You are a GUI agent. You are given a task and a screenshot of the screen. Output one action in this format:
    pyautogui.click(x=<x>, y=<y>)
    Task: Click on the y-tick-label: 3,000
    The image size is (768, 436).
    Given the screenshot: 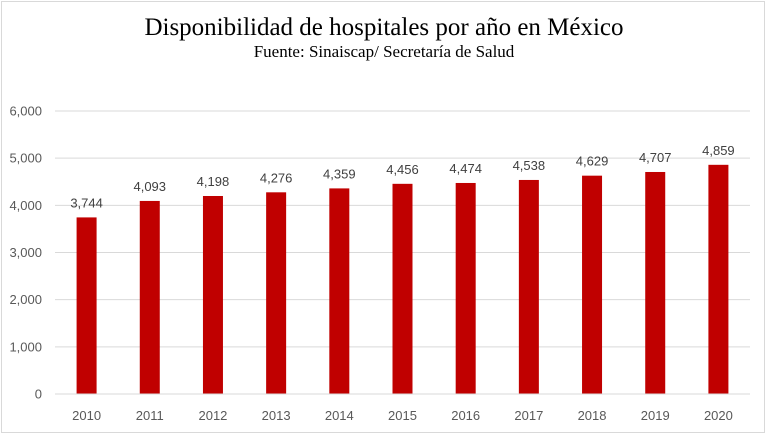 What is the action you would take?
    pyautogui.click(x=25, y=252)
    